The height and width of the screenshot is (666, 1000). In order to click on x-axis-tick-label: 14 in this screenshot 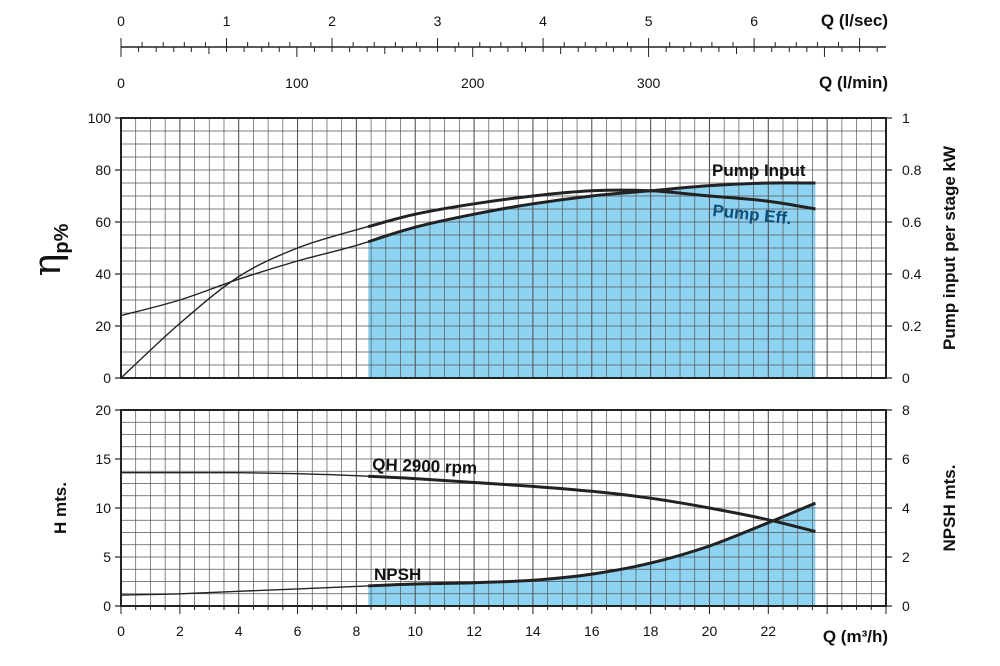, I will do `click(533, 631)`.